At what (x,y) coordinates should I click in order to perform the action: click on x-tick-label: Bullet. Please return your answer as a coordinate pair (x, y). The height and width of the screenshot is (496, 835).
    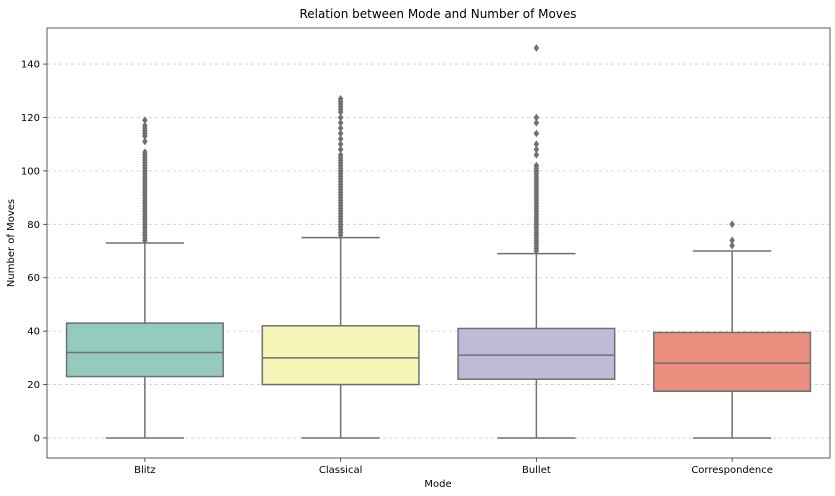
    Looking at the image, I should click on (536, 470).